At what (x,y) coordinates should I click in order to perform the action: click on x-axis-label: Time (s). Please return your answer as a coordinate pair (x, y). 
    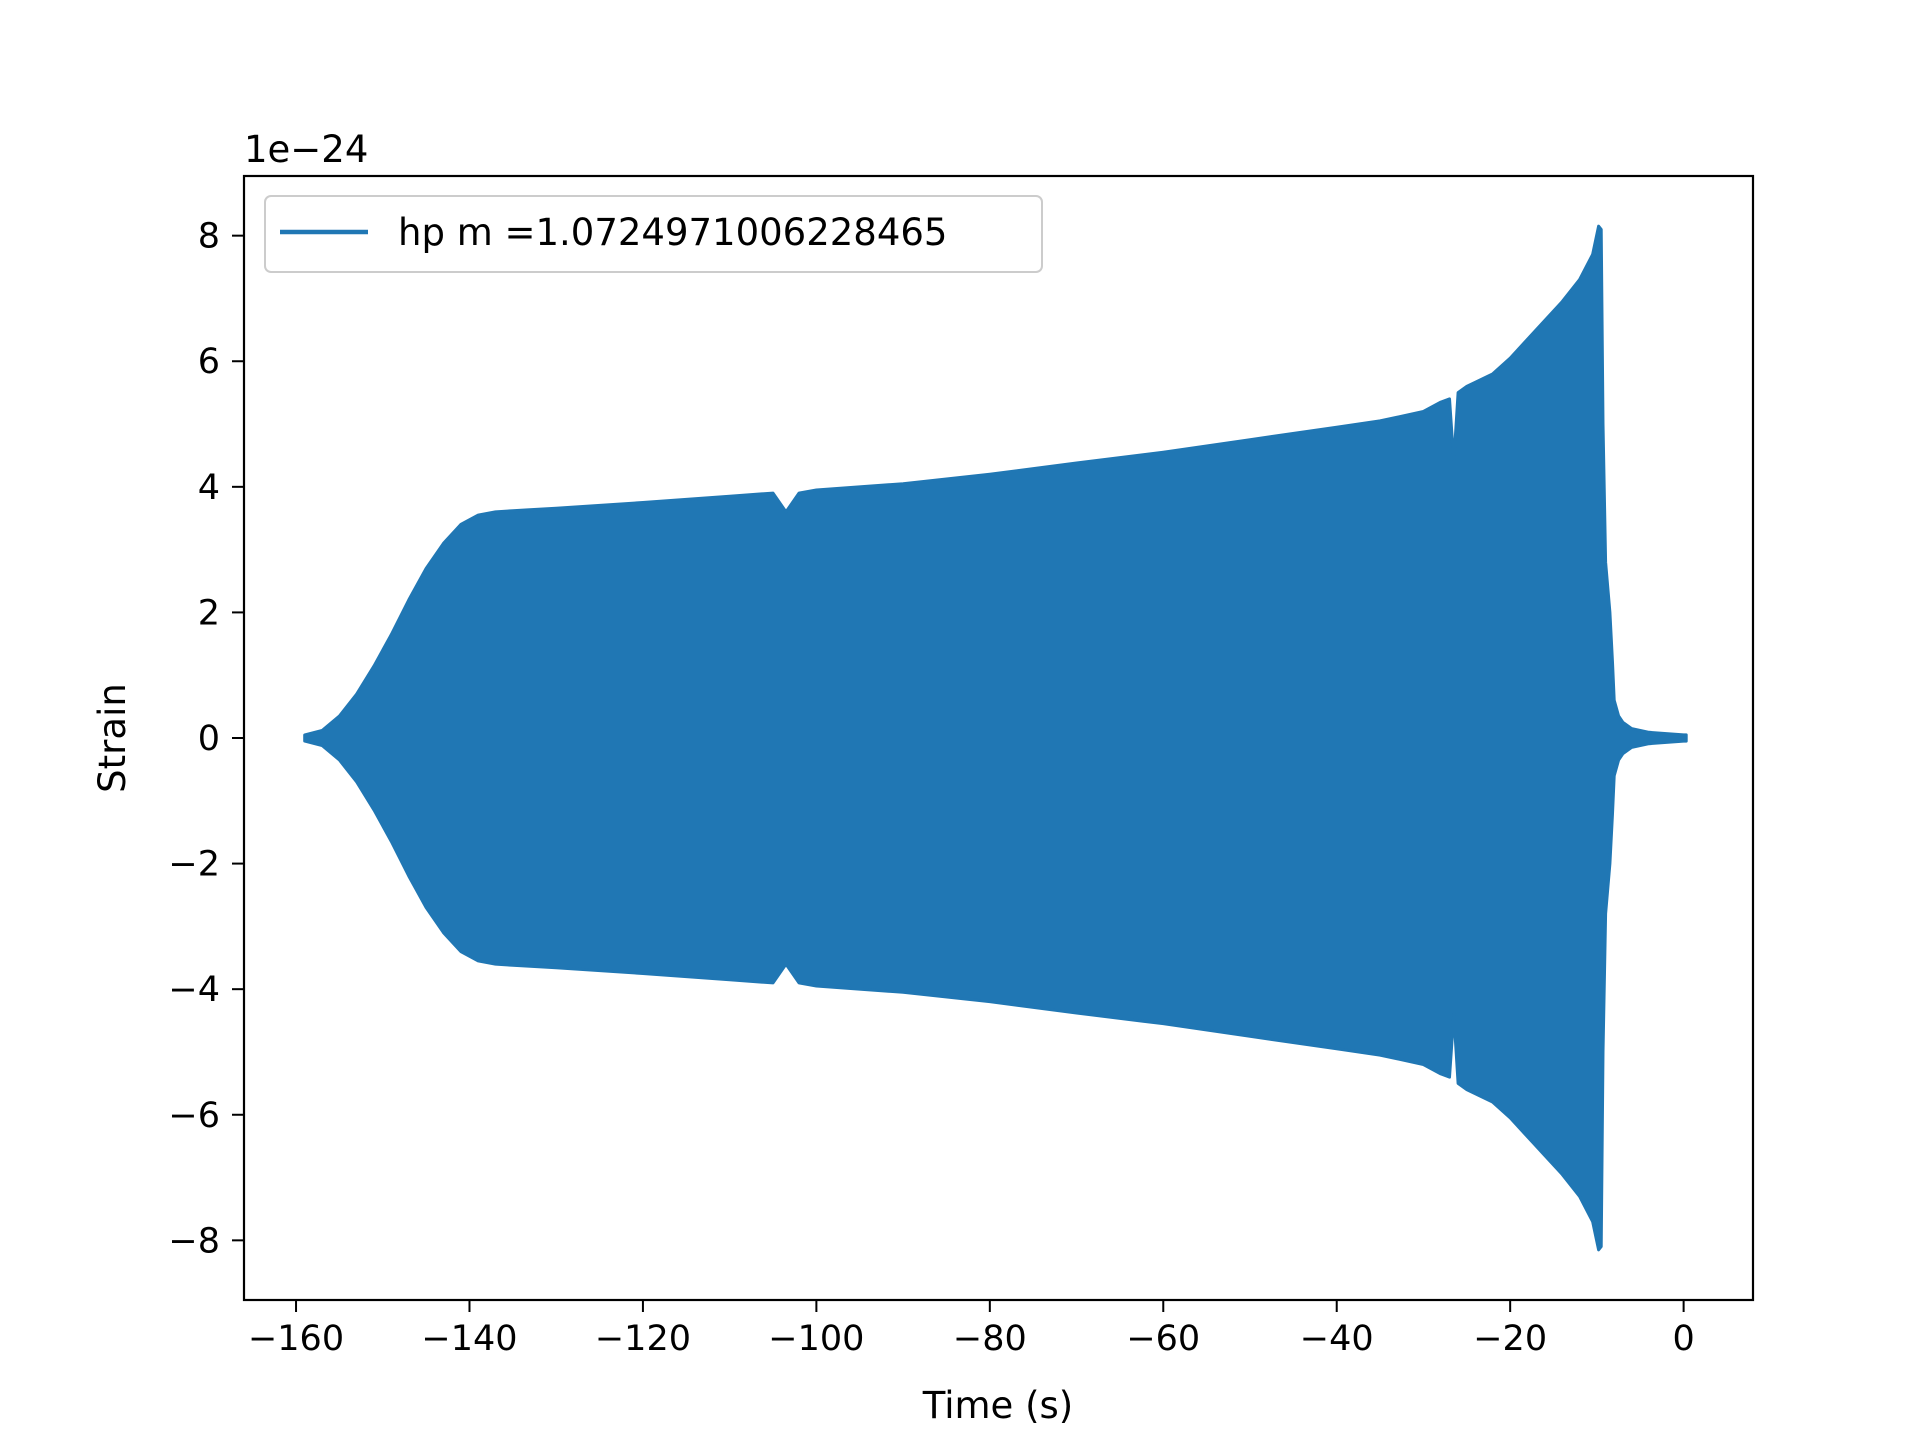
    Looking at the image, I should click on (997, 1405).